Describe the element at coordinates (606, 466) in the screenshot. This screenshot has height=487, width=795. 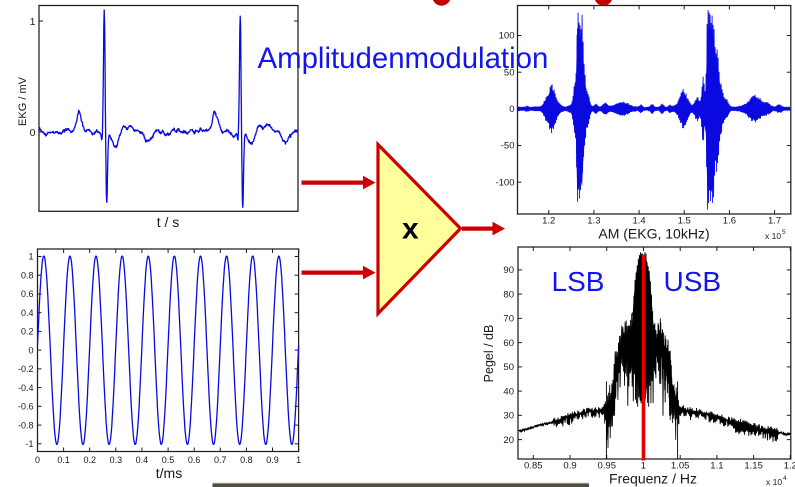
I see `svg-text: 0.95` at that location.